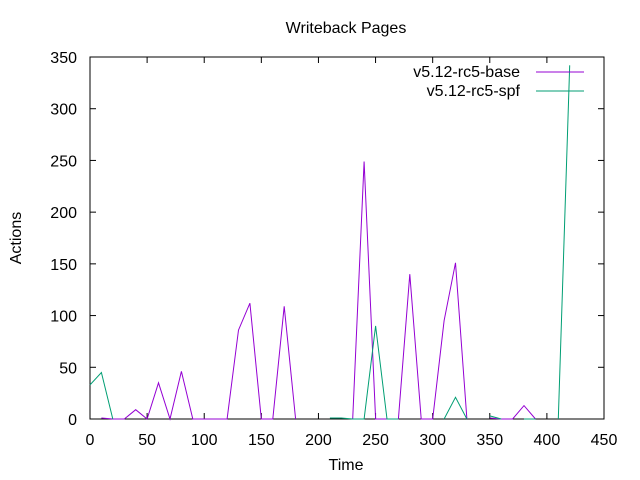 This screenshot has height=480, width=640. What do you see at coordinates (604, 440) in the screenshot?
I see `x-tick-label: 450` at bounding box center [604, 440].